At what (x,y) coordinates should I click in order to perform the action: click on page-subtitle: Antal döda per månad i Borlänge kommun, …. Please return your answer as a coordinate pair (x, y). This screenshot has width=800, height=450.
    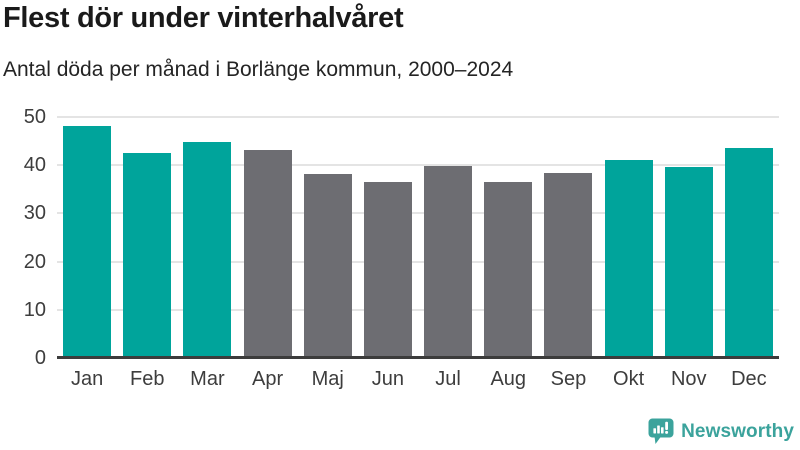
    Looking at the image, I should click on (258, 69).